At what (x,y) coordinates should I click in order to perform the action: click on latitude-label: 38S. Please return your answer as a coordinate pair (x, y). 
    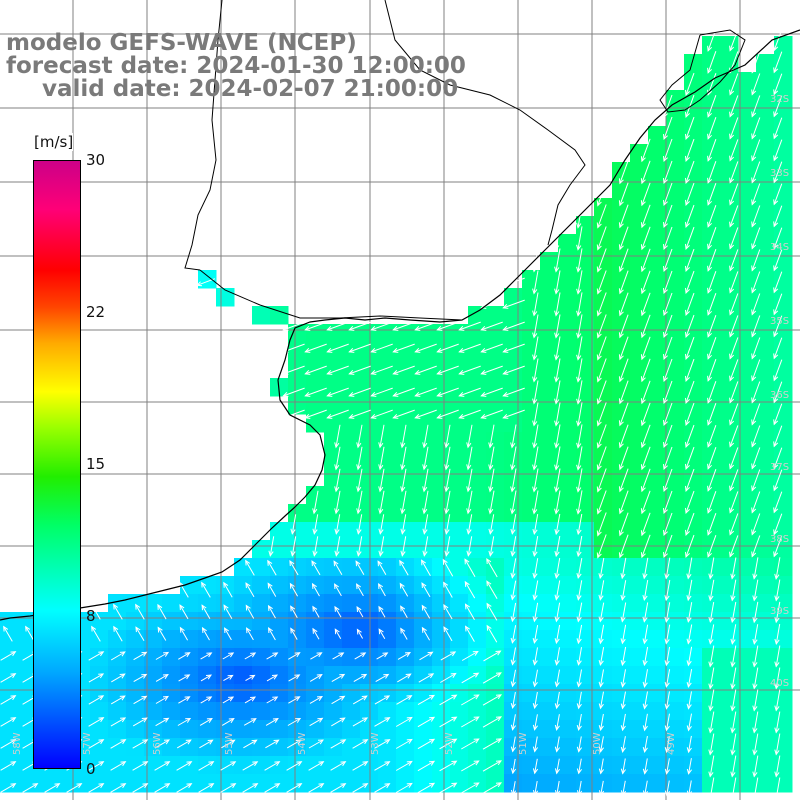
    Looking at the image, I should click on (779, 539).